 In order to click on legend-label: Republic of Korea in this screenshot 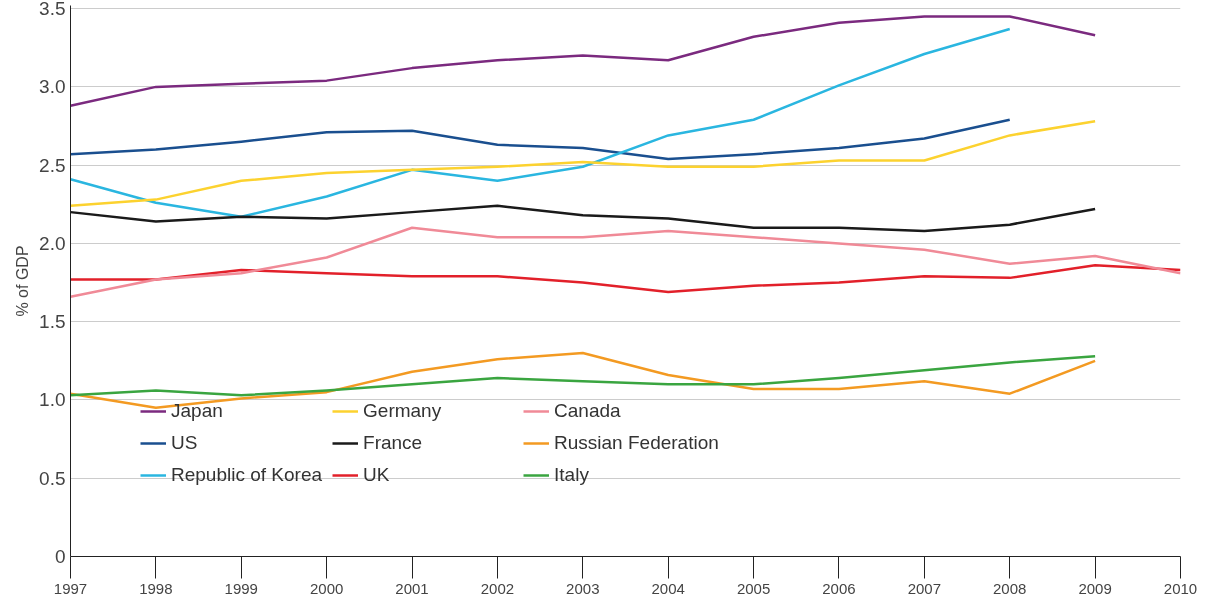, I will do `click(247, 475)`.